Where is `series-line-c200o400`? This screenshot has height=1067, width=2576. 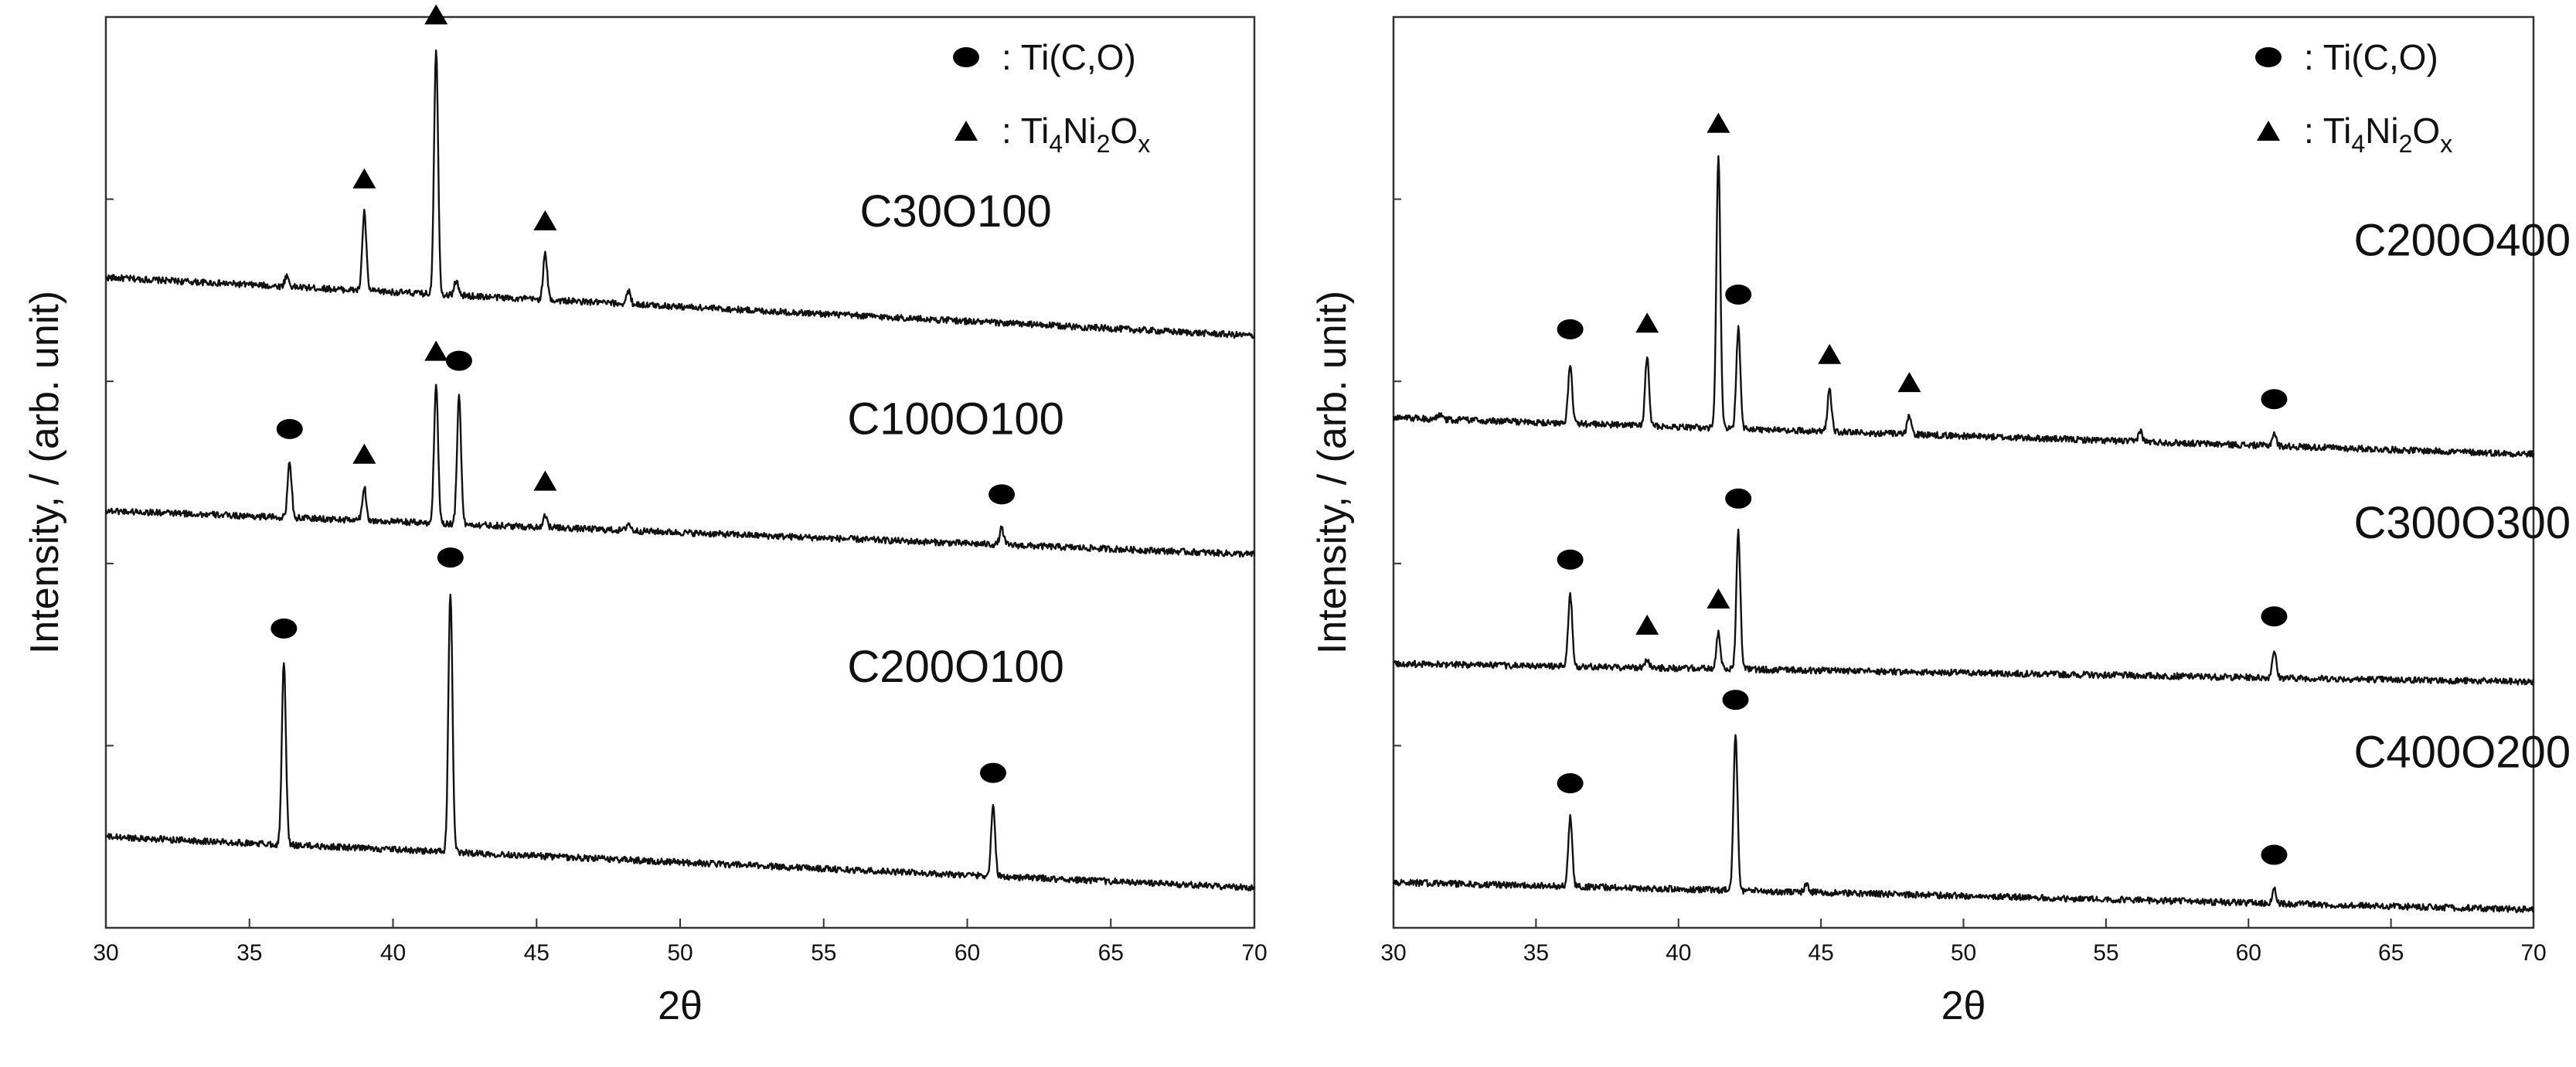 series-line-c200o400 is located at coordinates (1963, 306).